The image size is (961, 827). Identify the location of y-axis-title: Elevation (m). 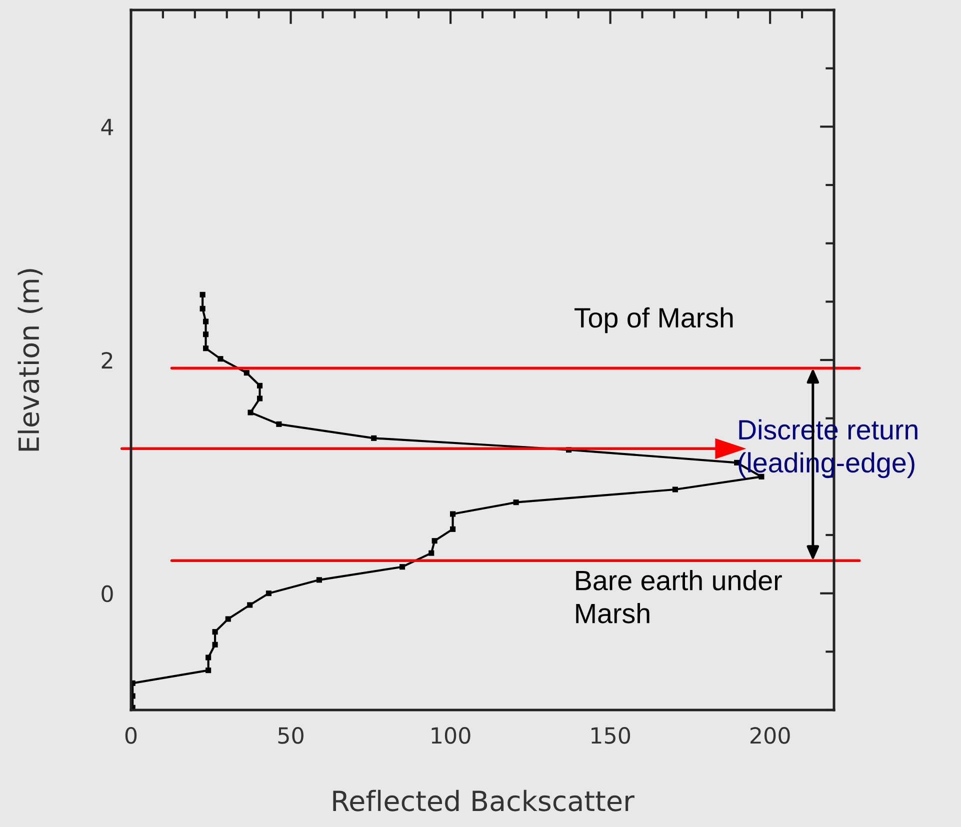
(30, 360).